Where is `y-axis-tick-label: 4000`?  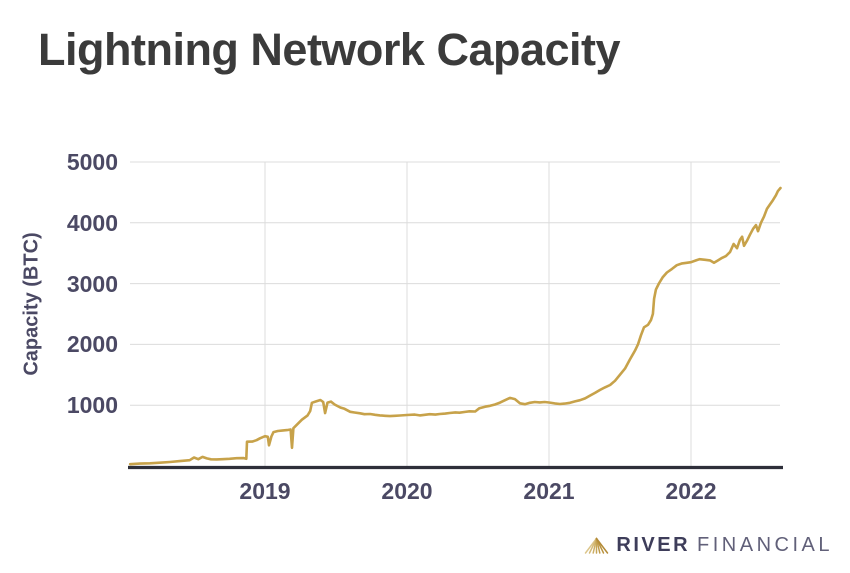
y-axis-tick-label: 4000 is located at coordinates (92, 222).